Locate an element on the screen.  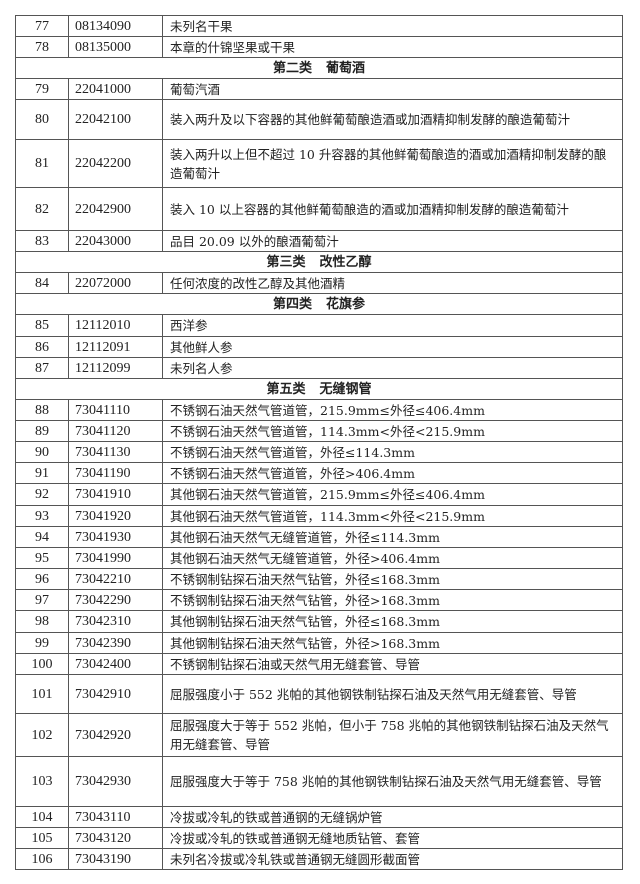
section-name: 葡萄酒 is located at coordinates (346, 68).